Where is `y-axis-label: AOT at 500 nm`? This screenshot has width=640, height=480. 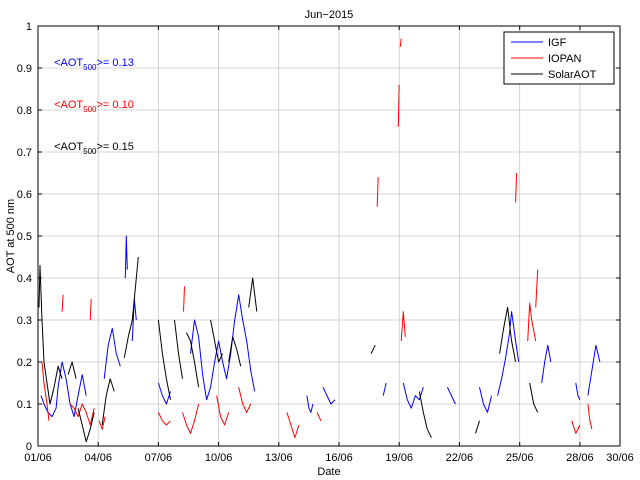
y-axis-label: AOT at 500 nm is located at coordinates (11, 236).